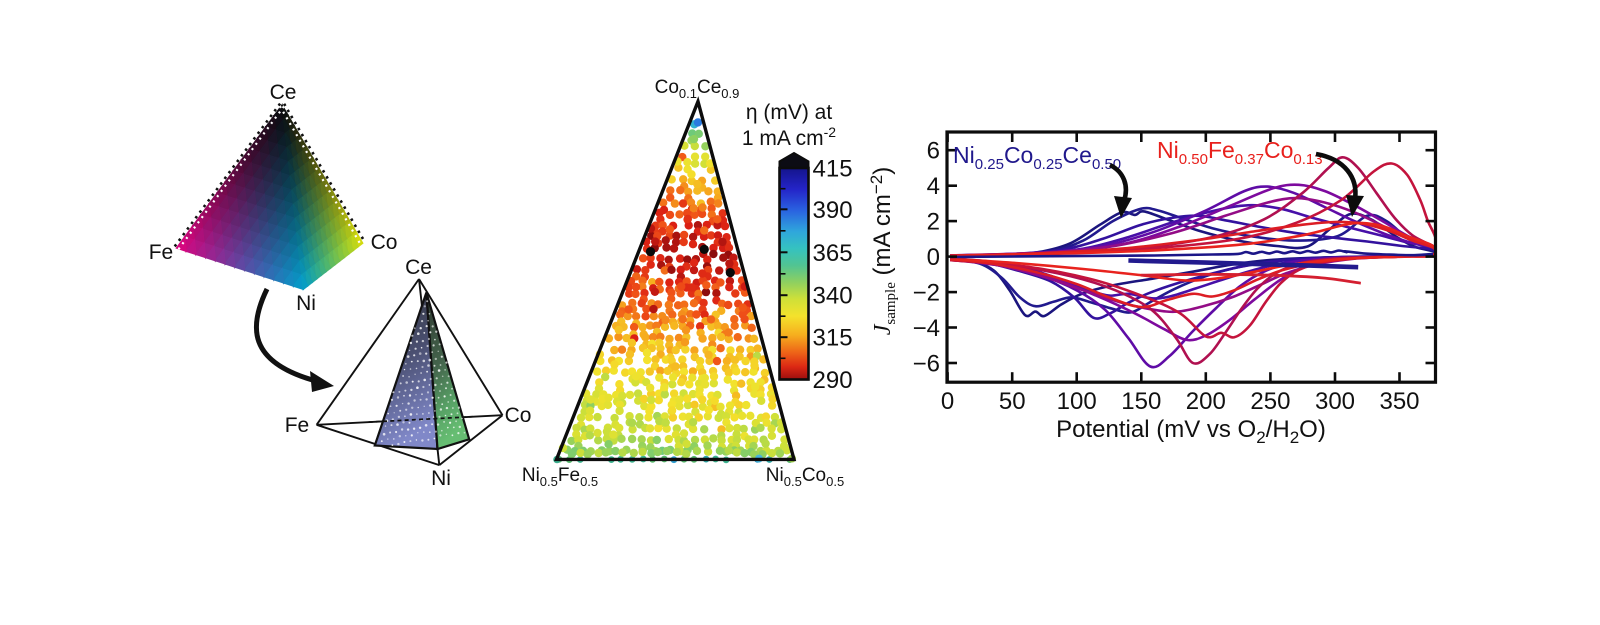  What do you see at coordinates (789, 112) in the screenshot?
I see `svg-text: η (mV) at` at bounding box center [789, 112].